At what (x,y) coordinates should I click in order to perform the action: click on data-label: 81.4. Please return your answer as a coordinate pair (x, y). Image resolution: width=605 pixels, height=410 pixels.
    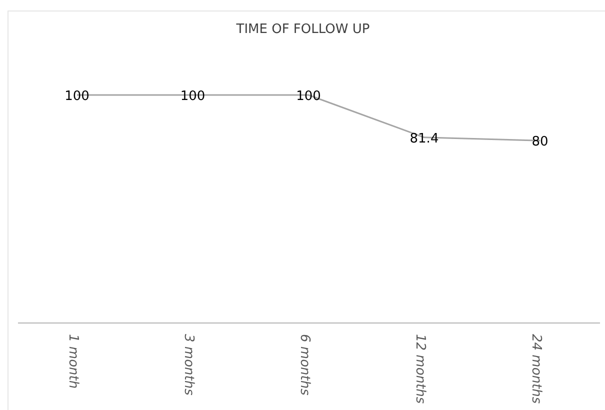
    Looking at the image, I should click on (424, 138).